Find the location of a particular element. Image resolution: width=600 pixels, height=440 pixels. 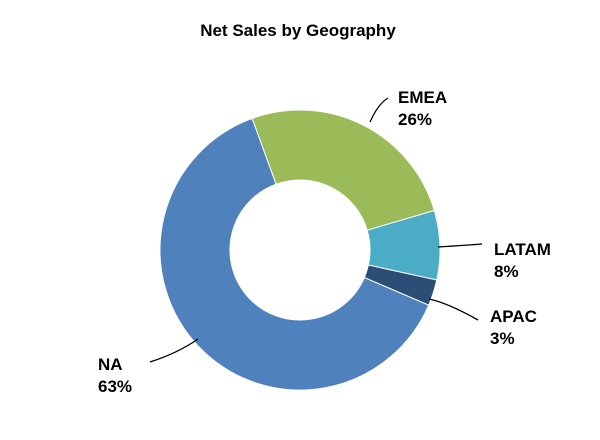

slice-name-na: NA is located at coordinates (110, 364).